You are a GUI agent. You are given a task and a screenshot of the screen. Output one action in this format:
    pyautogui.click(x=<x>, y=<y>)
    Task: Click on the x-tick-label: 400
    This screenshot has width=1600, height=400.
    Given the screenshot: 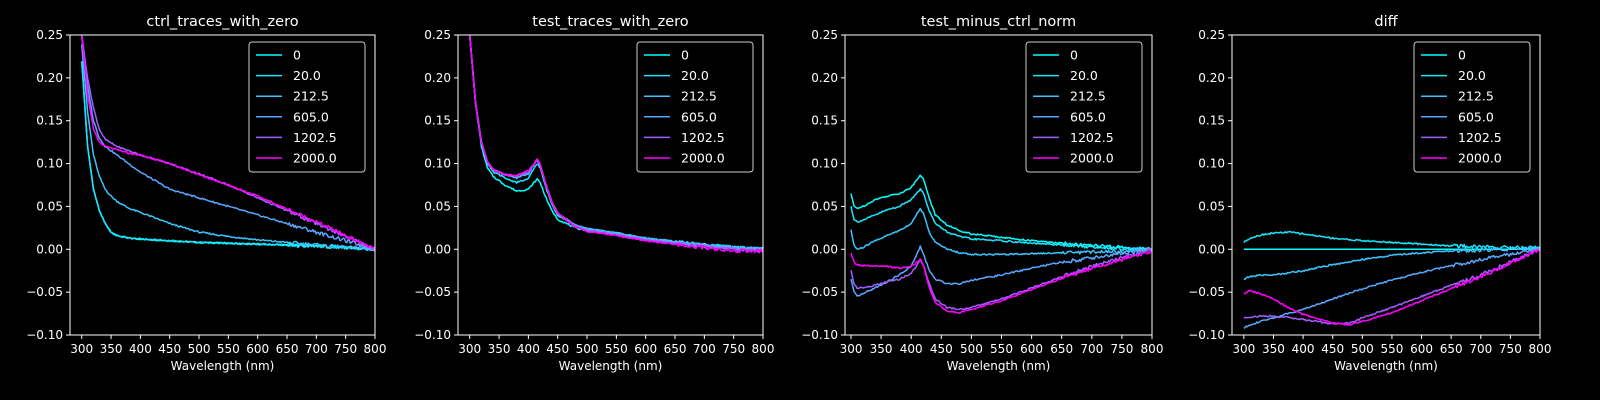 What is the action you would take?
    pyautogui.click(x=1303, y=349)
    